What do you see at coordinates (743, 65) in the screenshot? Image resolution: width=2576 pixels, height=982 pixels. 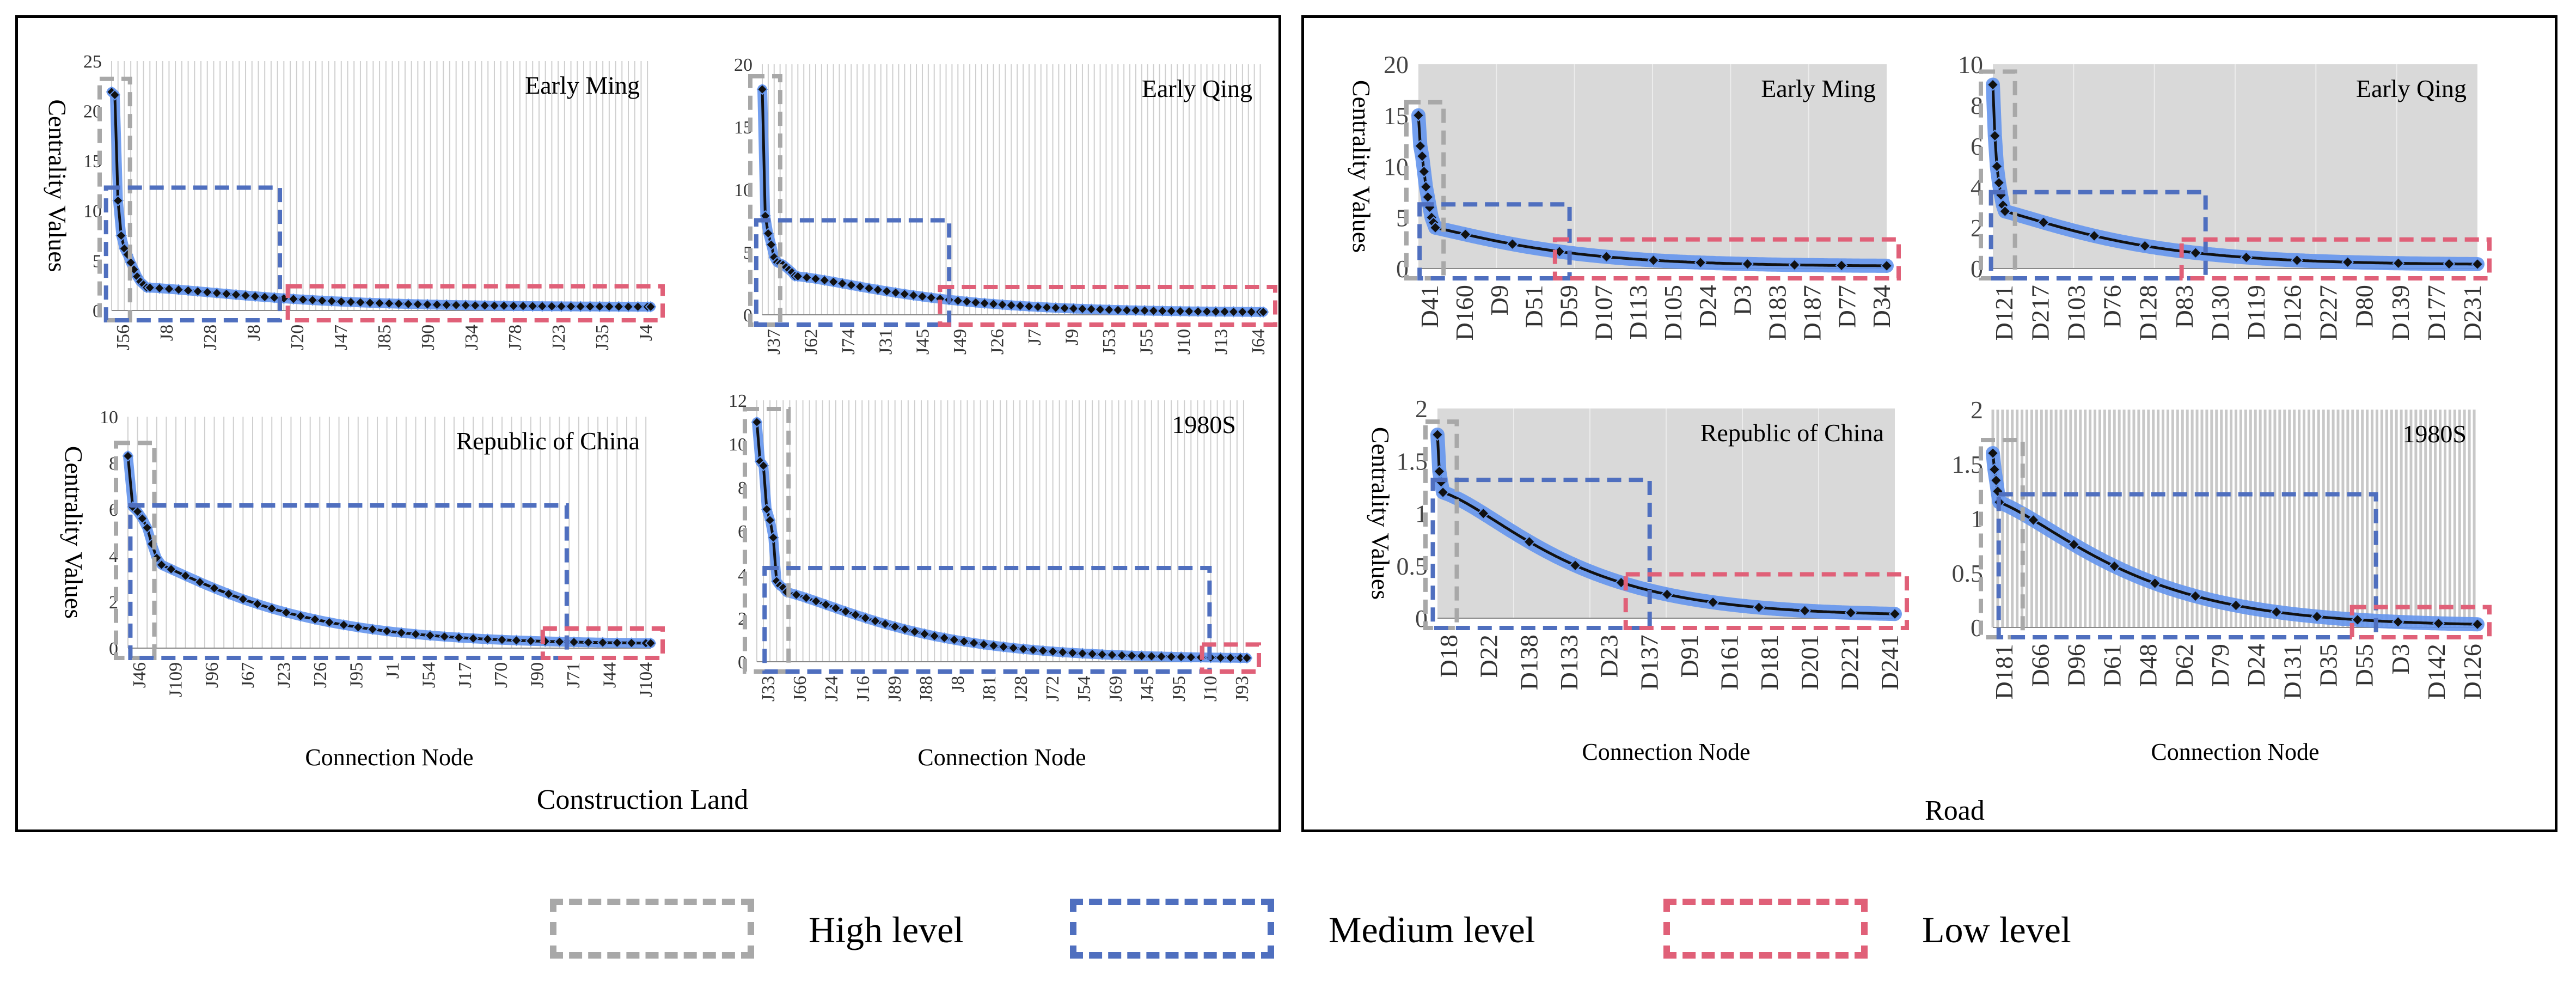 I see `y-tick-label: 20` at bounding box center [743, 65].